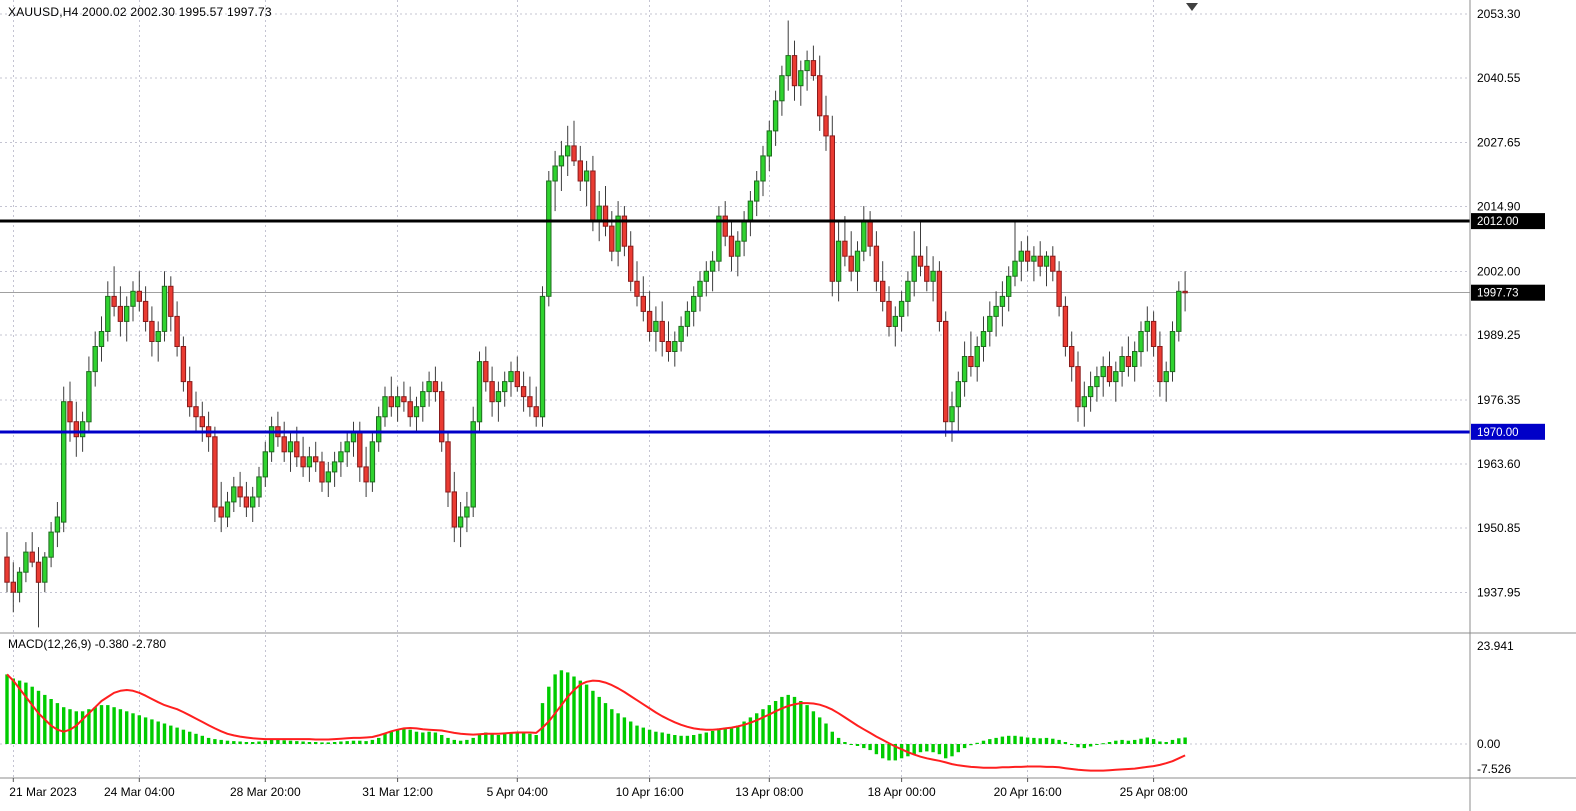  I want to click on macd-tick-label: -7.526, so click(1494, 769).